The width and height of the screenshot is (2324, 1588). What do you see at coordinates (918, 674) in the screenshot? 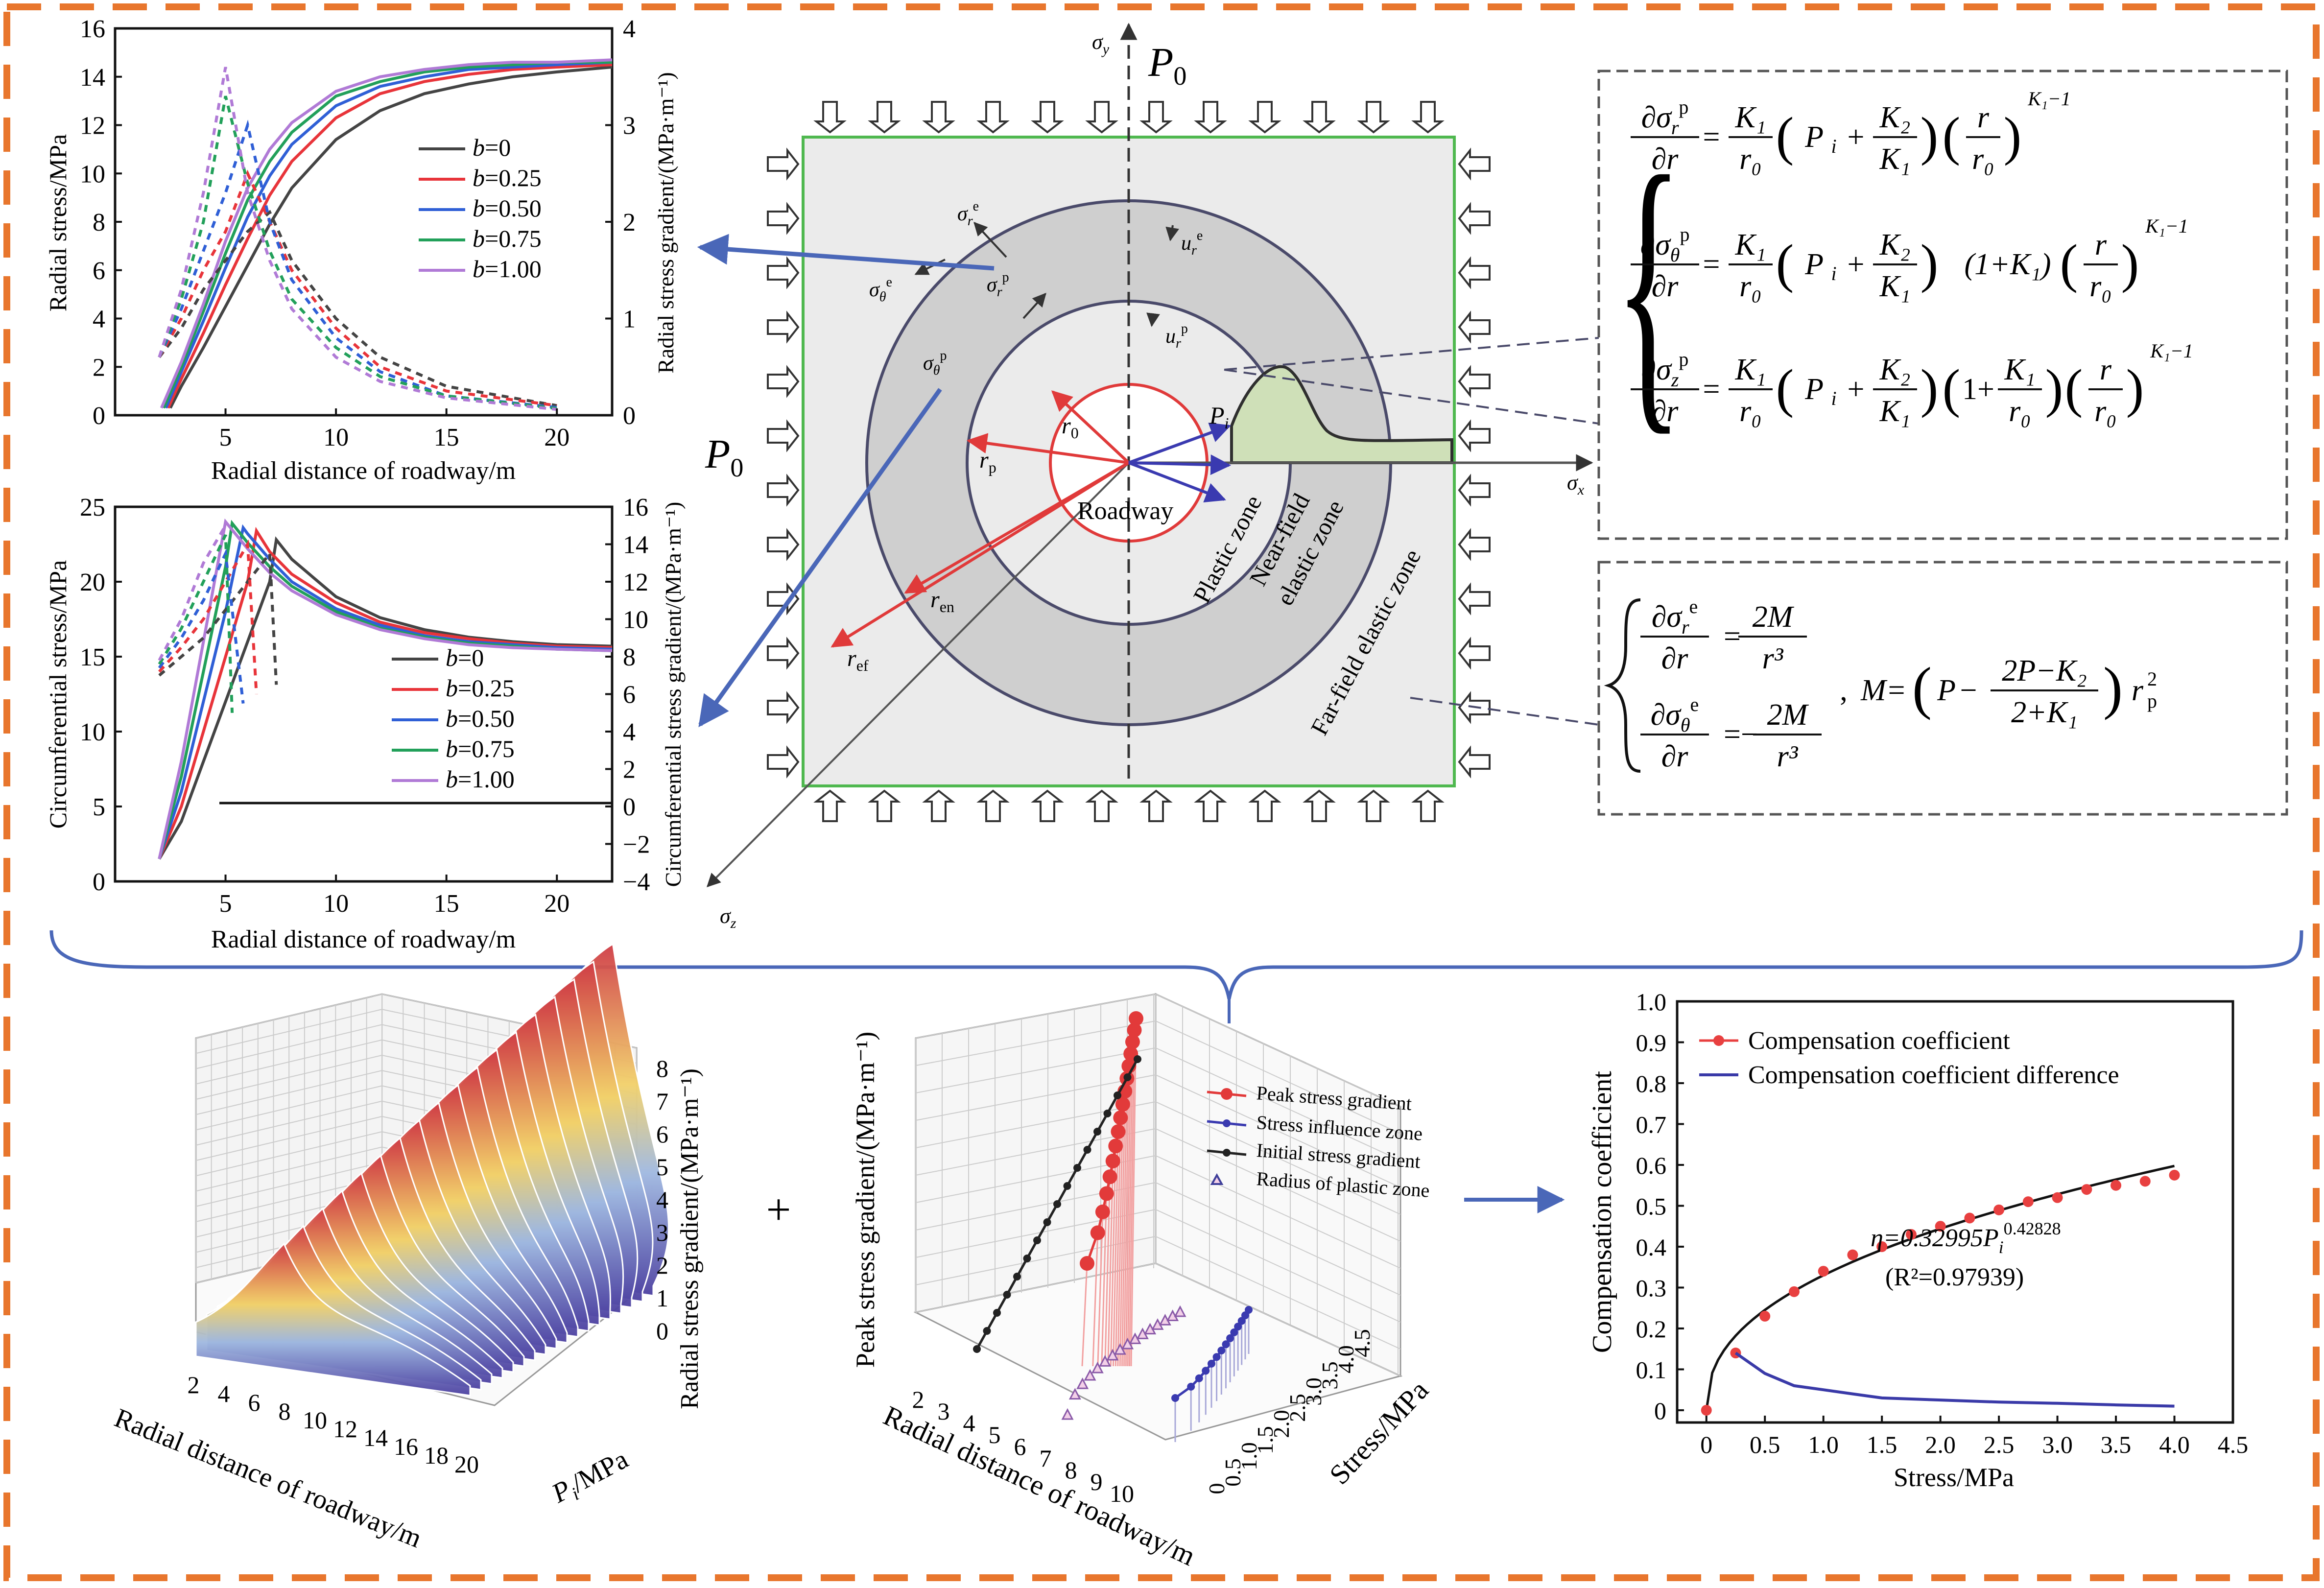
I see `sigma-z-axis` at bounding box center [918, 674].